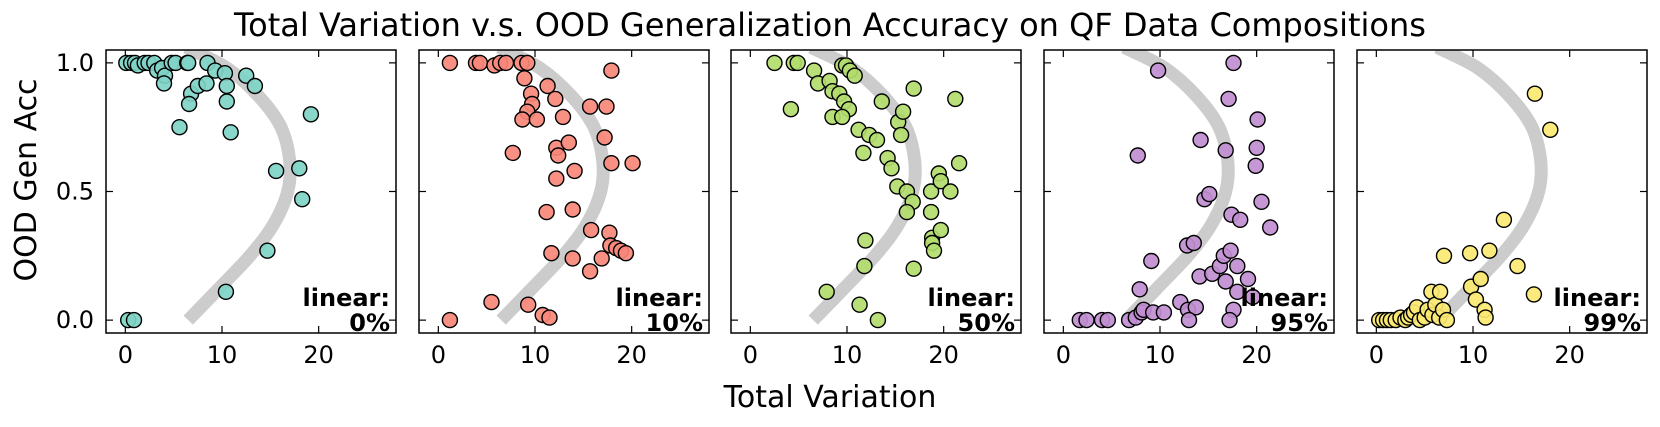 The height and width of the screenshot is (427, 1660). I want to click on y-tick-label: 0.0, so click(75, 320).